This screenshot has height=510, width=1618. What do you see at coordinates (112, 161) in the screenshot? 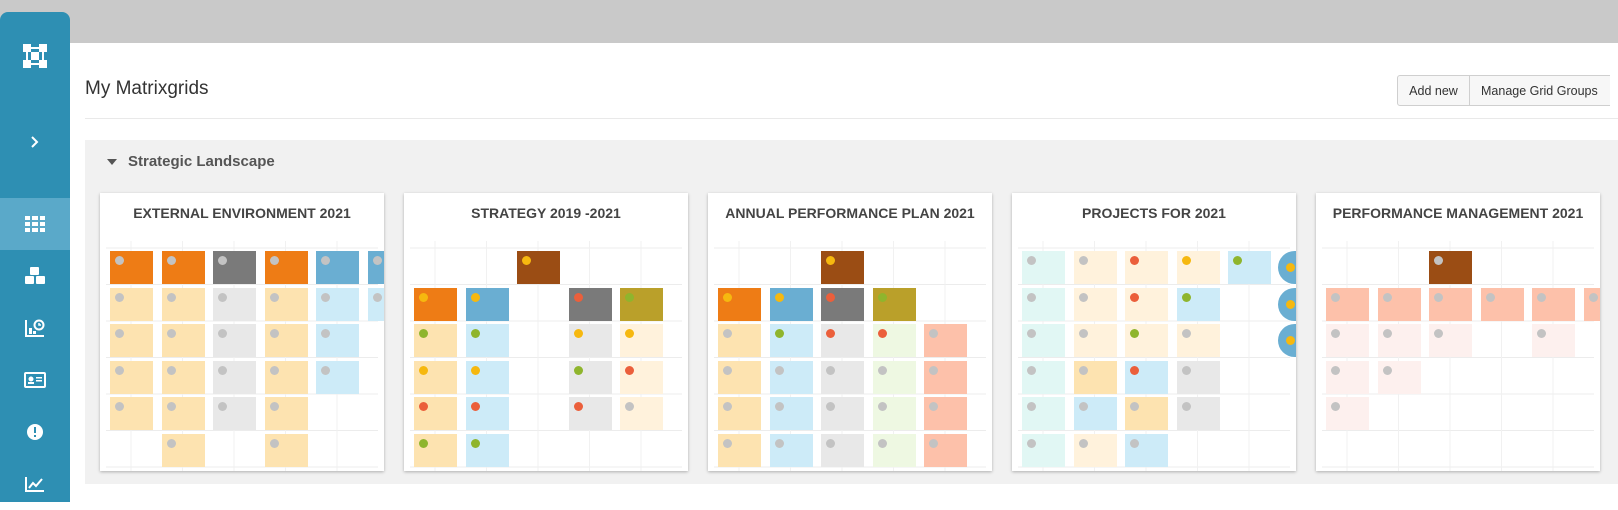
I see `caret-down-icon` at bounding box center [112, 161].